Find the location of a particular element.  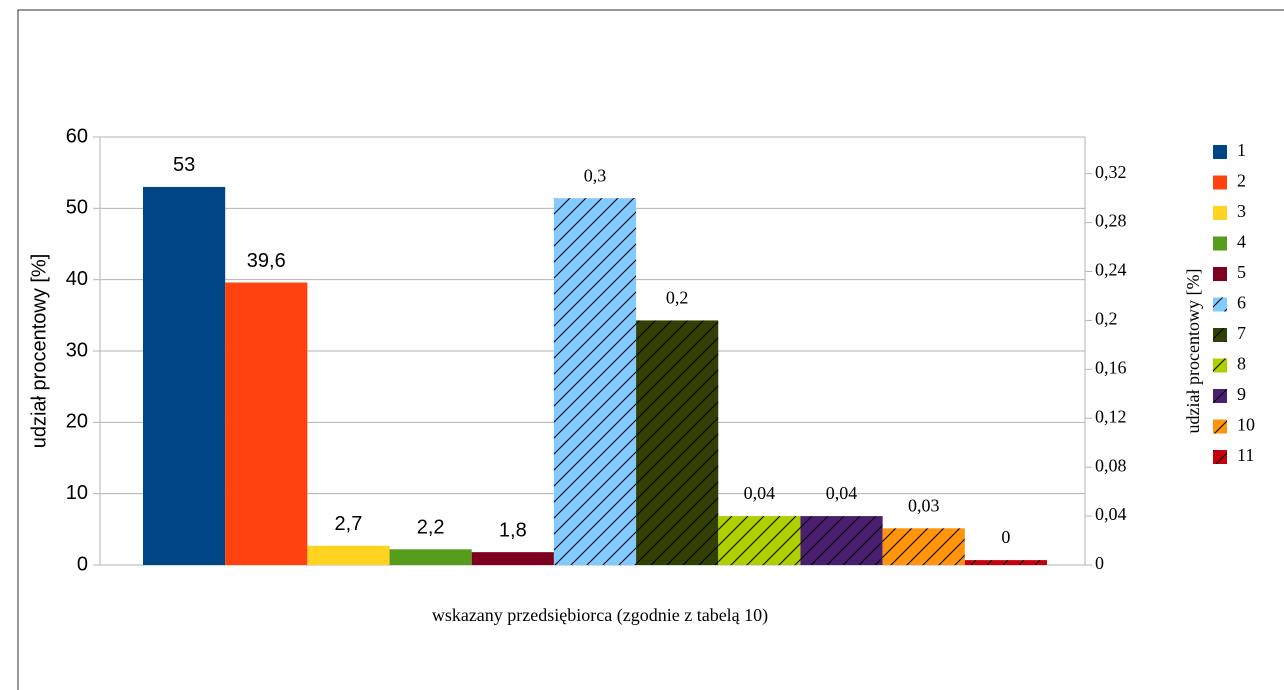

data-label: 0 is located at coordinates (1005, 537).